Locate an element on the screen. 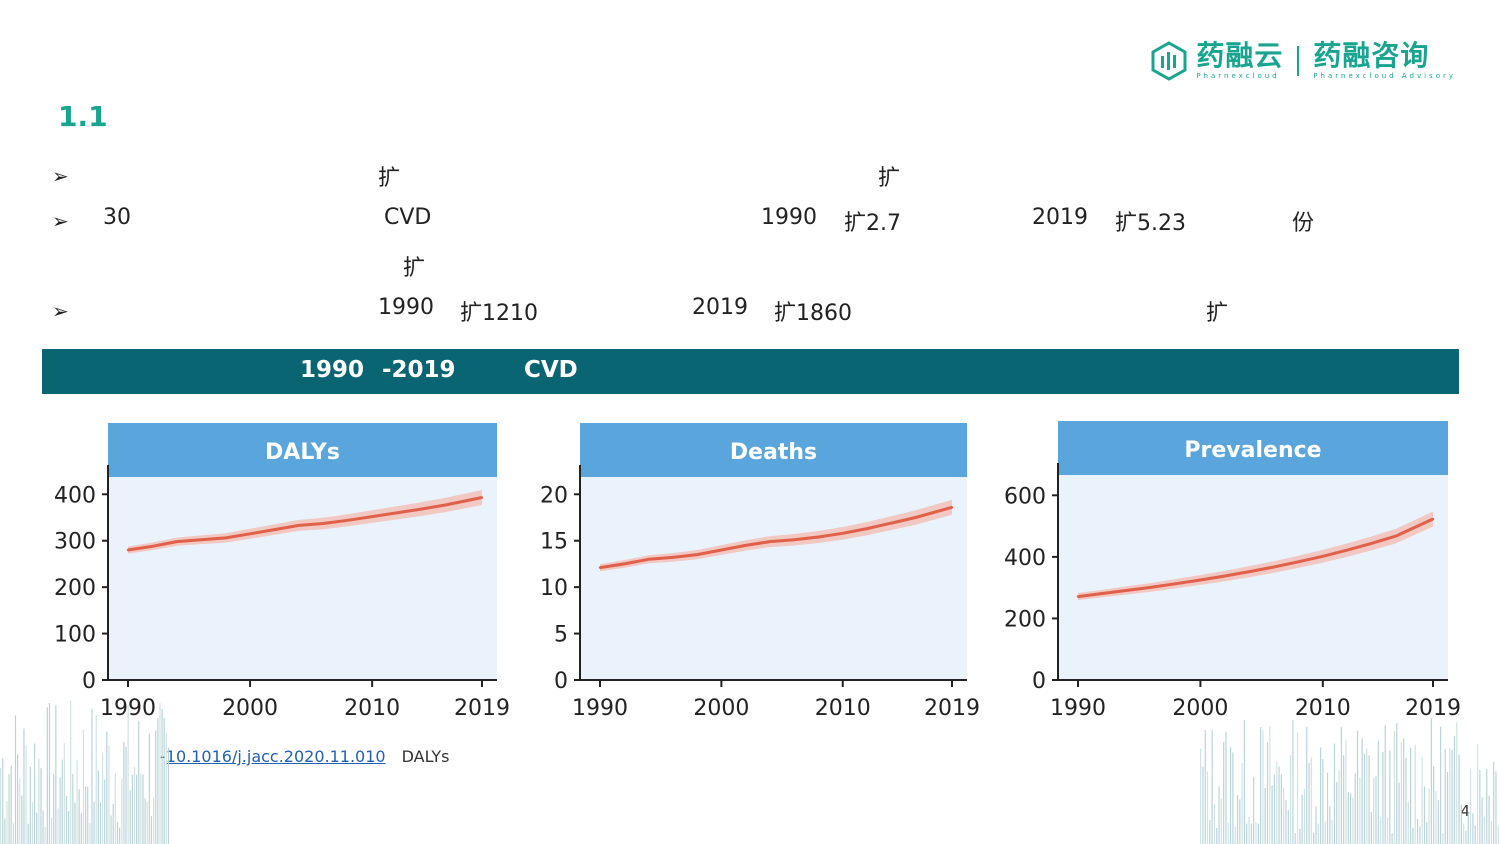 The height and width of the screenshot is (844, 1500). y-tick-label: 15 is located at coordinates (554, 542).